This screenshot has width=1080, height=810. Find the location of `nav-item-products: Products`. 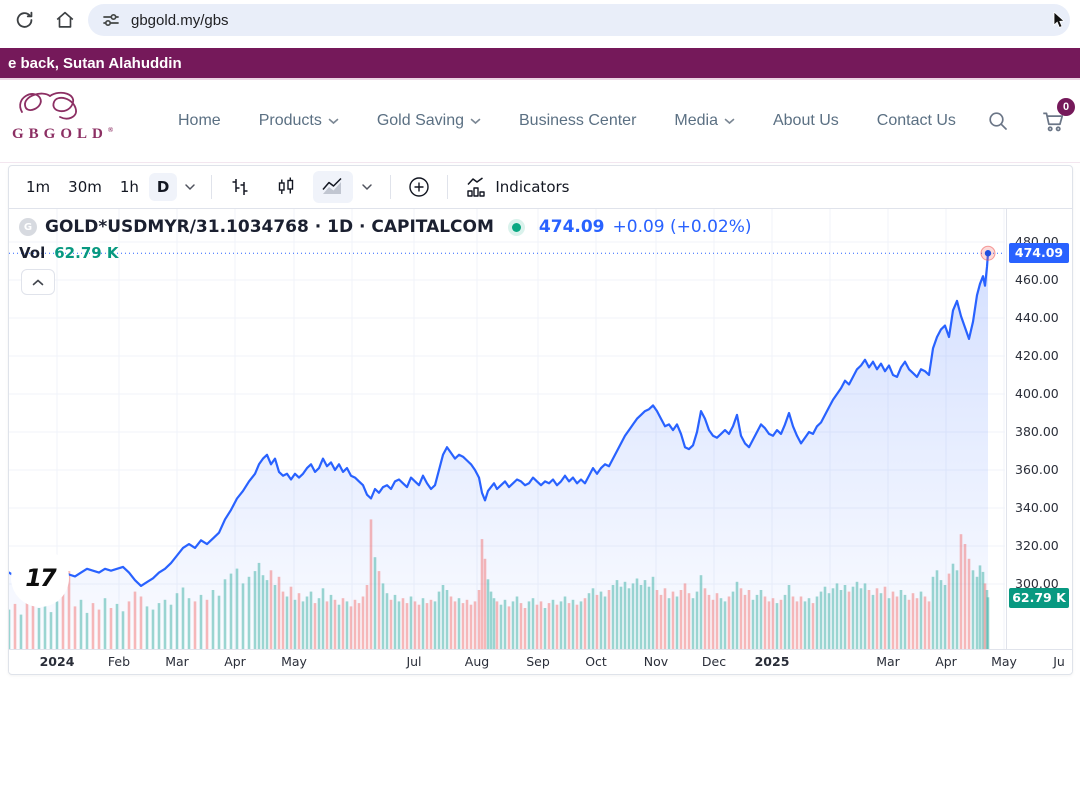

nav-item-products: Products is located at coordinates (299, 121).